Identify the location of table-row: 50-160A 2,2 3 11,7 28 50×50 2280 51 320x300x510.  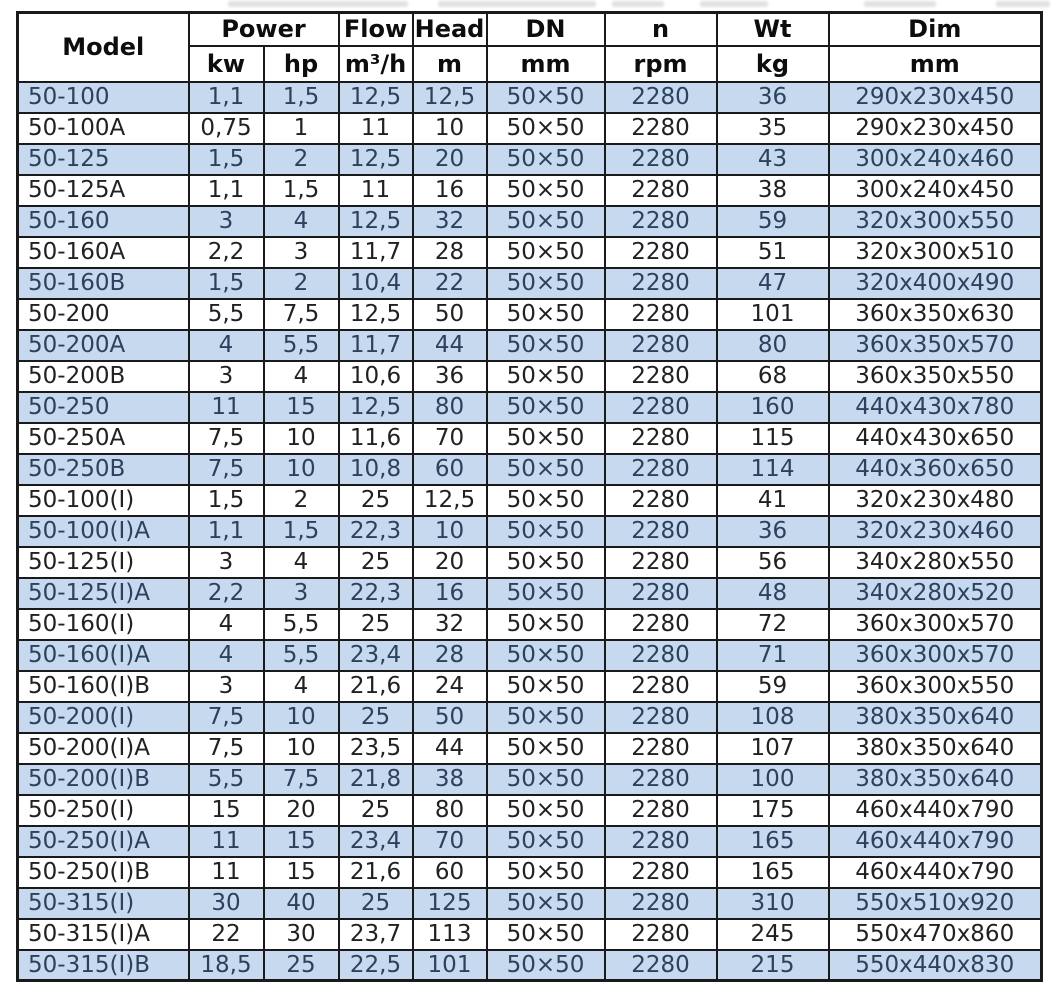
(529, 252).